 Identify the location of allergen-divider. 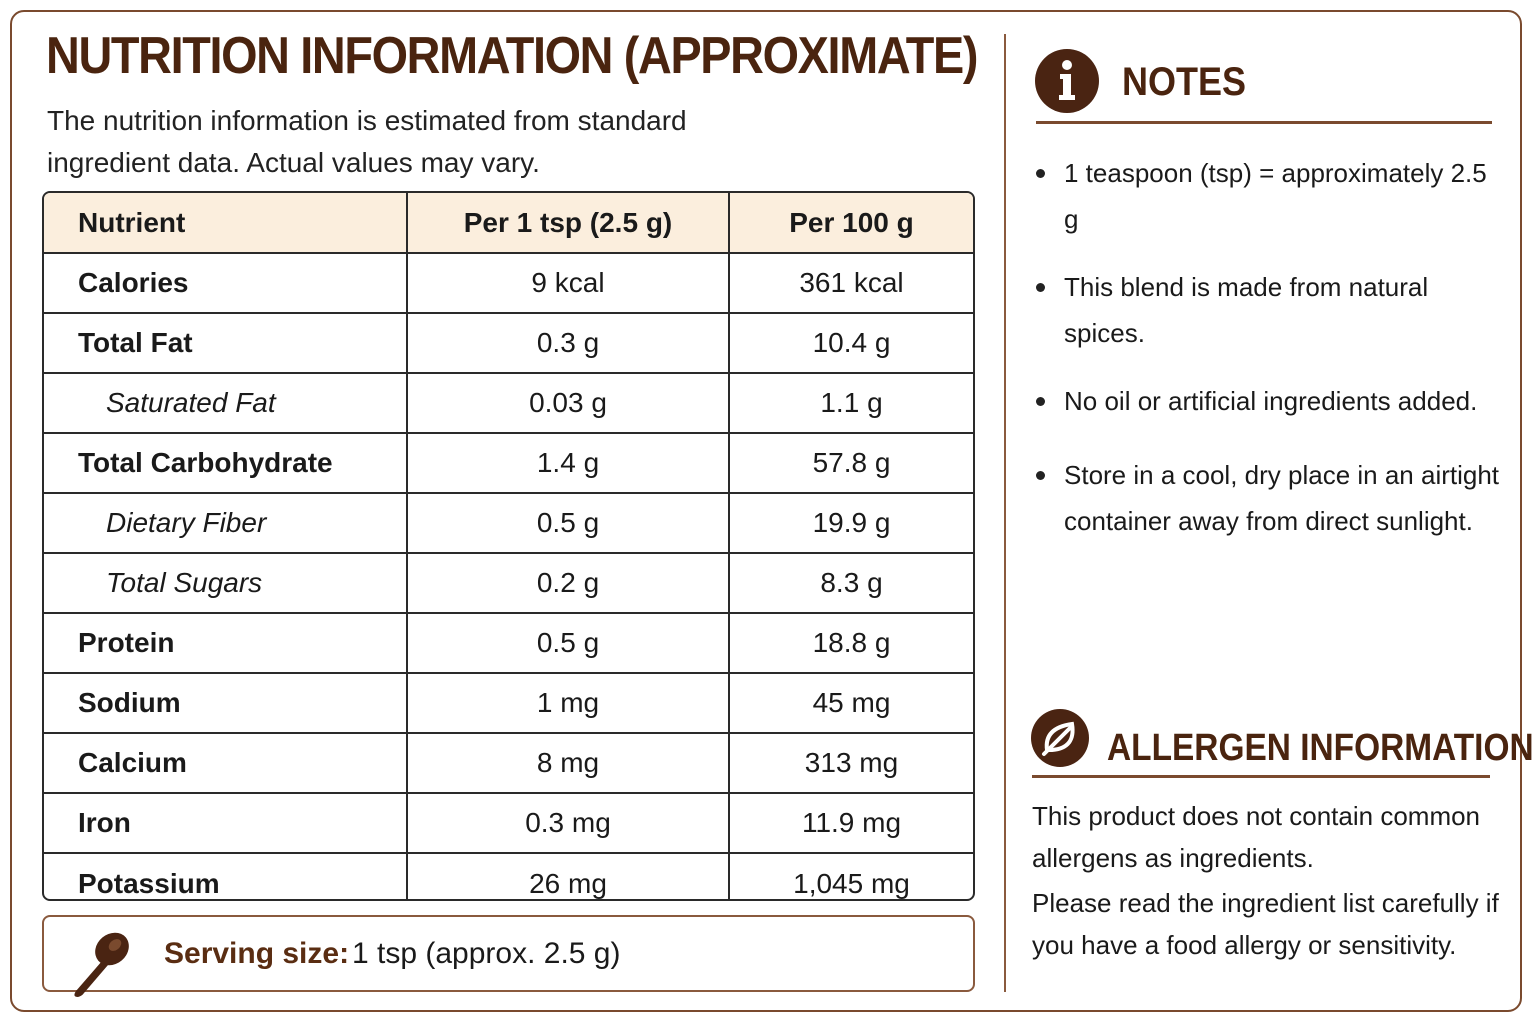
(1261, 776).